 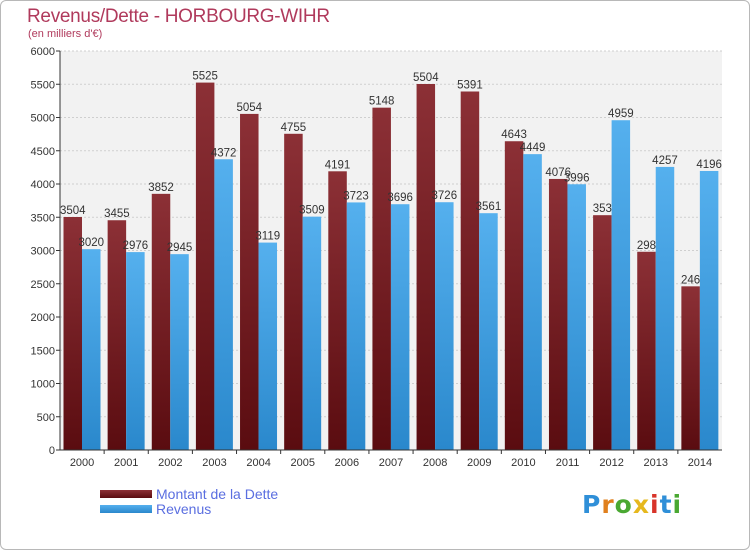 I want to click on data-label-debt: 5391, so click(x=470, y=85).